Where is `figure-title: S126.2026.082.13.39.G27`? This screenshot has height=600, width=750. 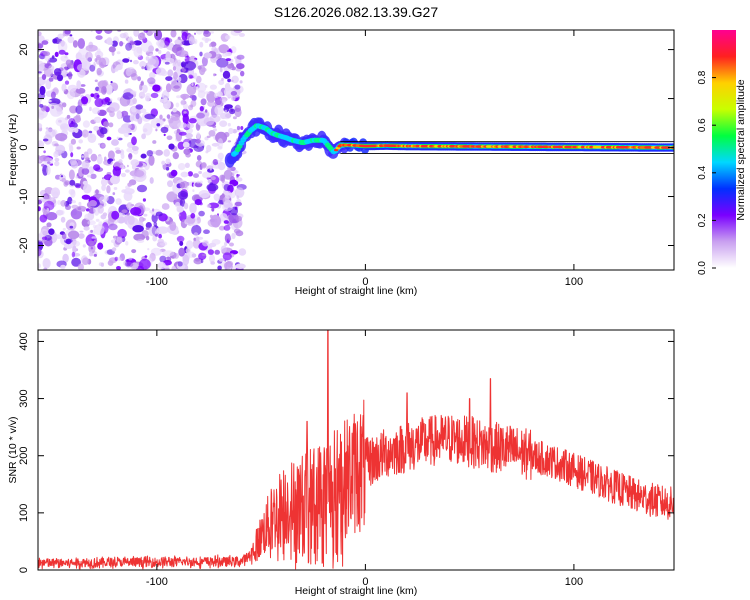
figure-title: S126.2026.082.13.39.G27 is located at coordinates (356, 12).